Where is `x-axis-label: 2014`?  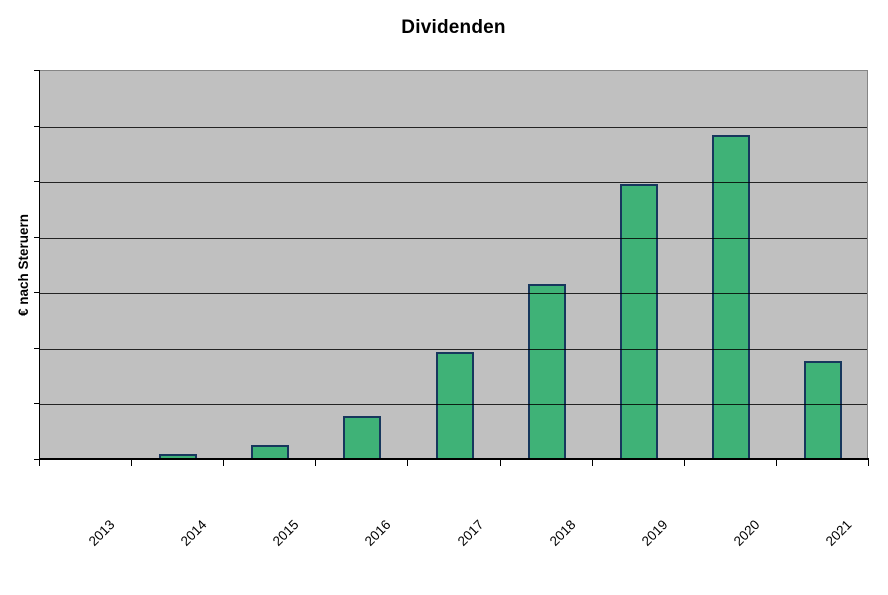 x-axis-label: 2014 is located at coordinates (193, 533).